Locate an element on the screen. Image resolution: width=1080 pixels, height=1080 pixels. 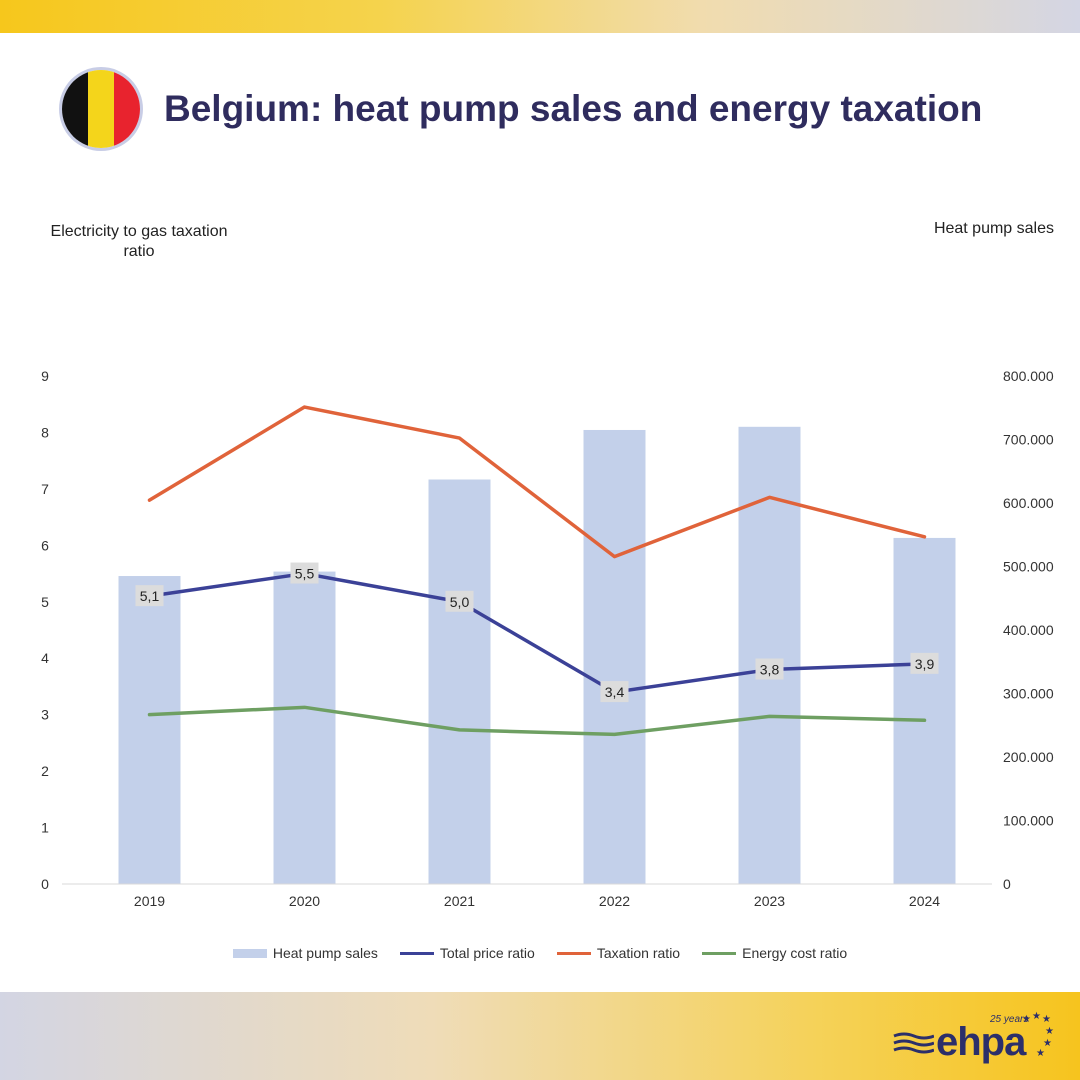
left-tick-label: 5 is located at coordinates (45, 602).